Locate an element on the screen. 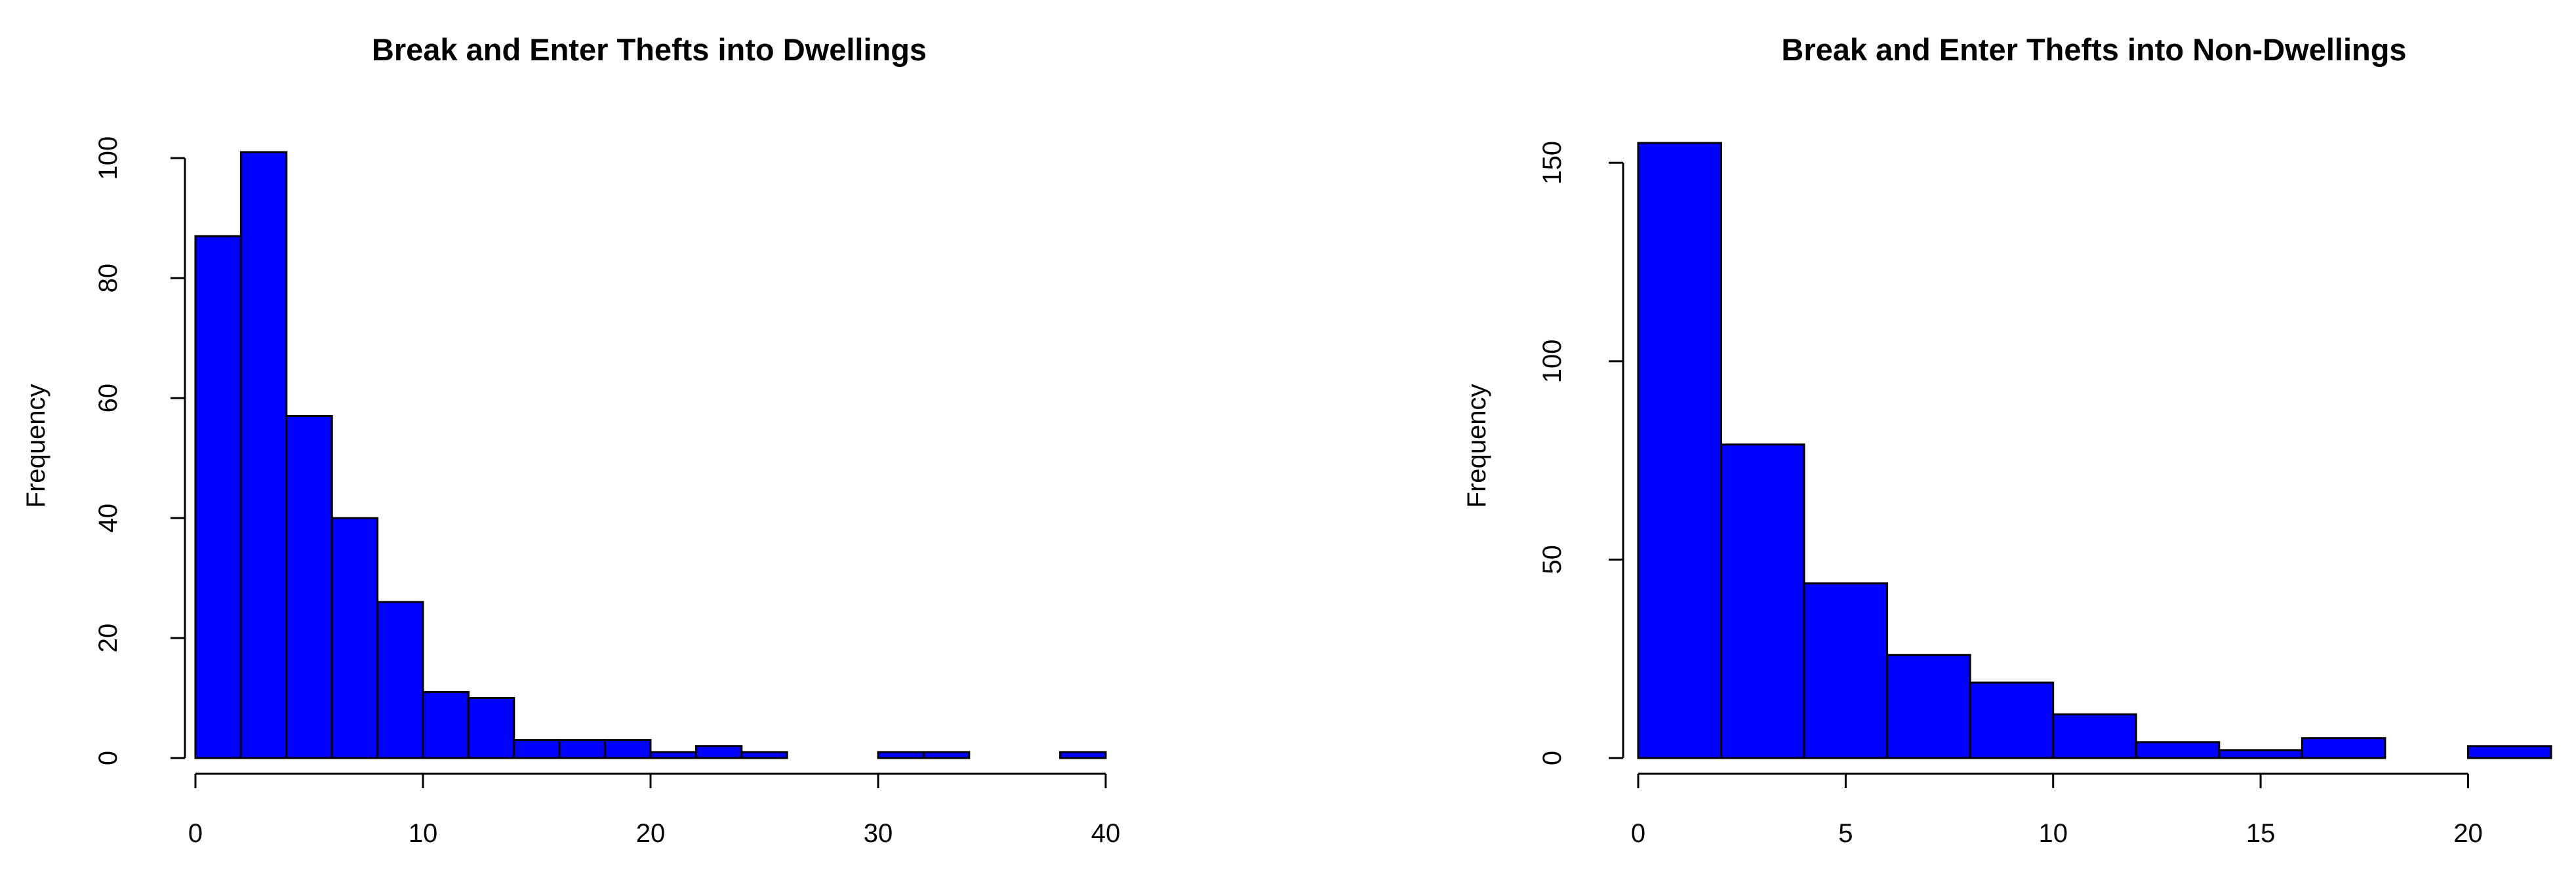  non-dwellings-x-axis: 0 5 10 15 20 is located at coordinates (2057, 810).